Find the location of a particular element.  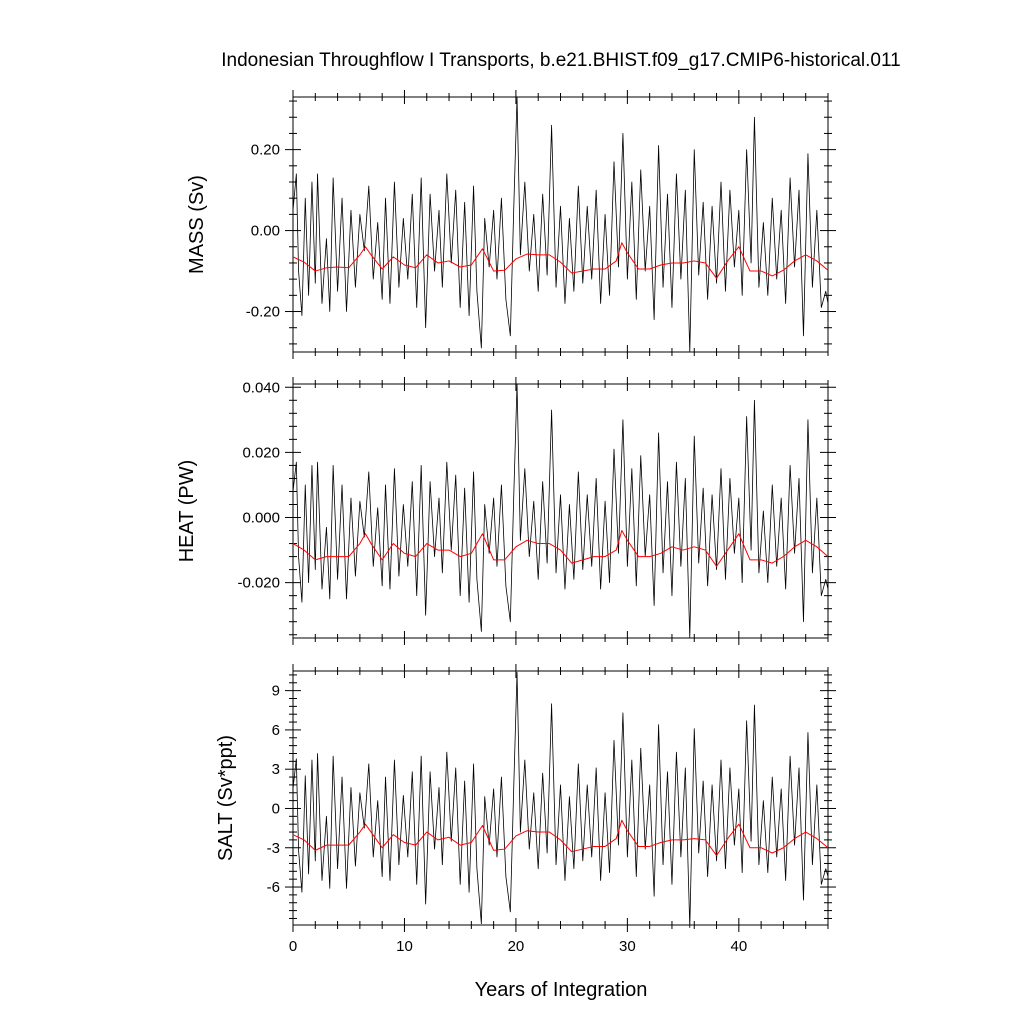

y-tick-label: 0.020 is located at coordinates (261, 452).